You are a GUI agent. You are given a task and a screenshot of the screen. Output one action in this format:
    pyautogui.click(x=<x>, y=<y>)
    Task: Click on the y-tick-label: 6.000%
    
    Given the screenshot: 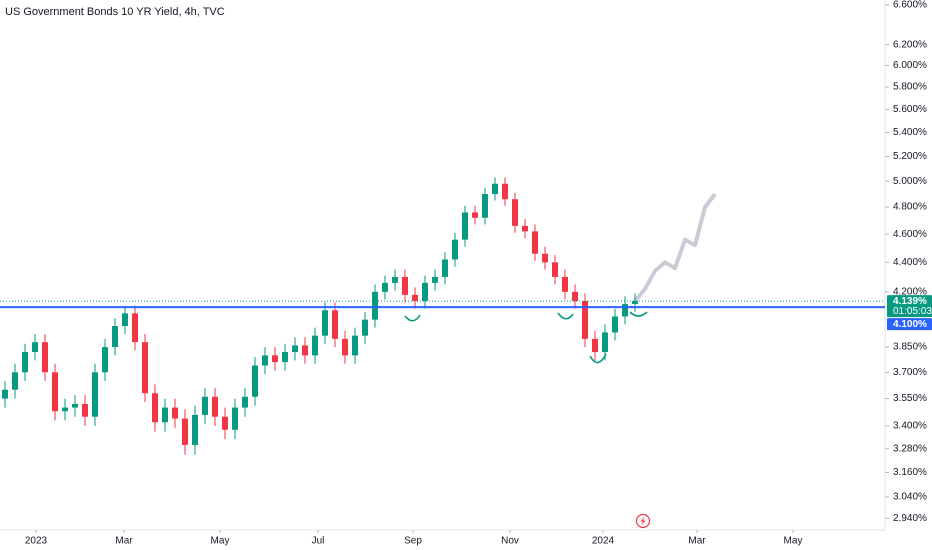 What is the action you would take?
    pyautogui.click(x=910, y=65)
    